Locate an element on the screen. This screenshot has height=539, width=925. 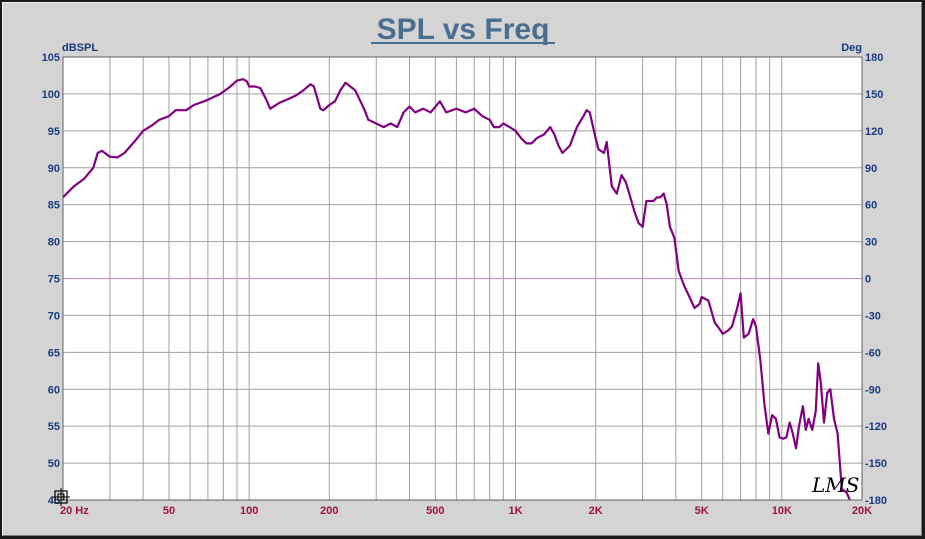
y2-tick-label: -90 is located at coordinates (873, 390).